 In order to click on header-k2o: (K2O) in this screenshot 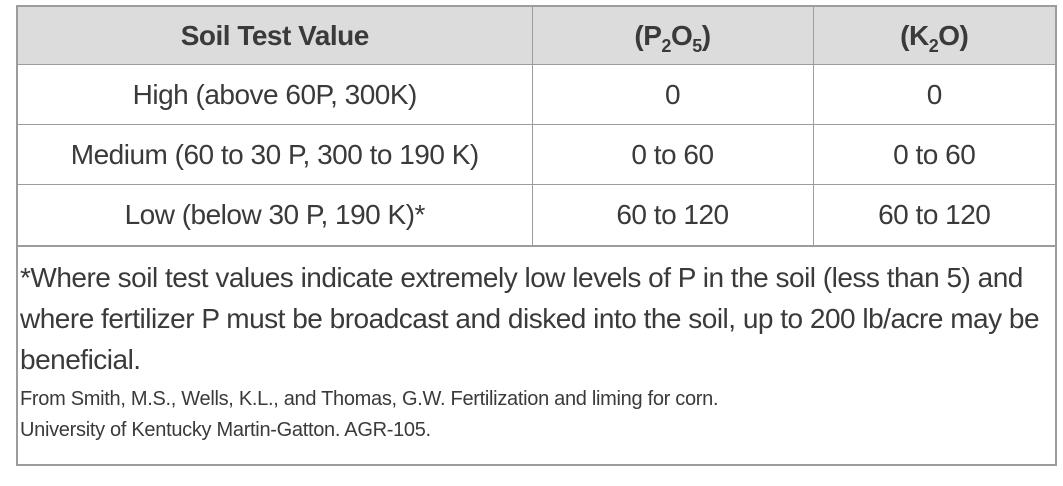, I will do `click(933, 36)`.